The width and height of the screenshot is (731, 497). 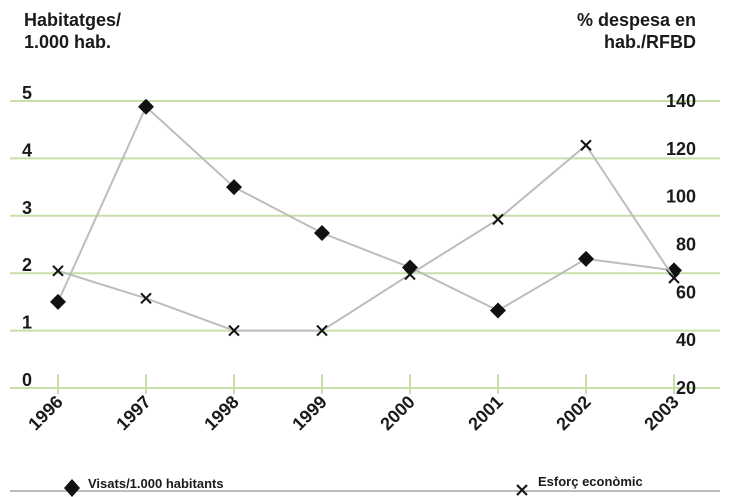 What do you see at coordinates (27, 265) in the screenshot?
I see `left-tick-label-2: 2` at bounding box center [27, 265].